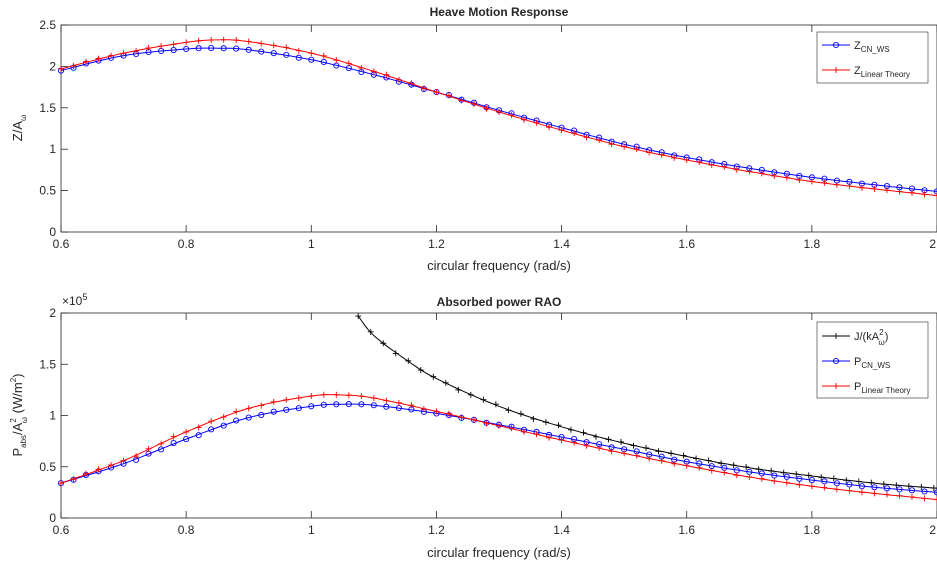 The image size is (937, 571). Describe the element at coordinates (561, 530) in the screenshot. I see `x-tick-label: 1.4` at that location.